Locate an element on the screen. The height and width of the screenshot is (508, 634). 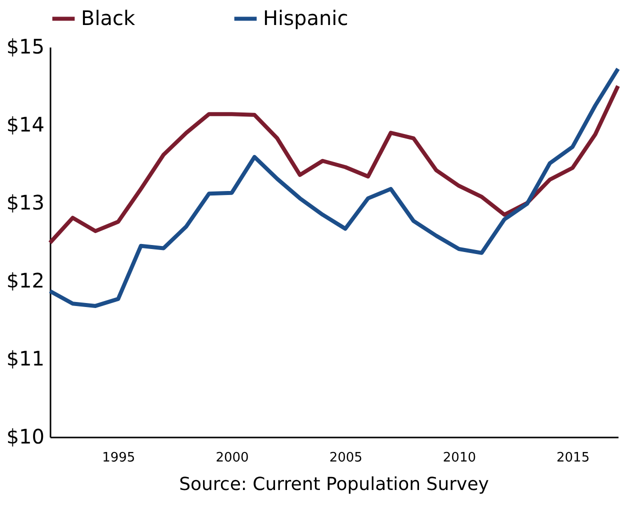
x-tick-label: 2010 is located at coordinates (459, 458).